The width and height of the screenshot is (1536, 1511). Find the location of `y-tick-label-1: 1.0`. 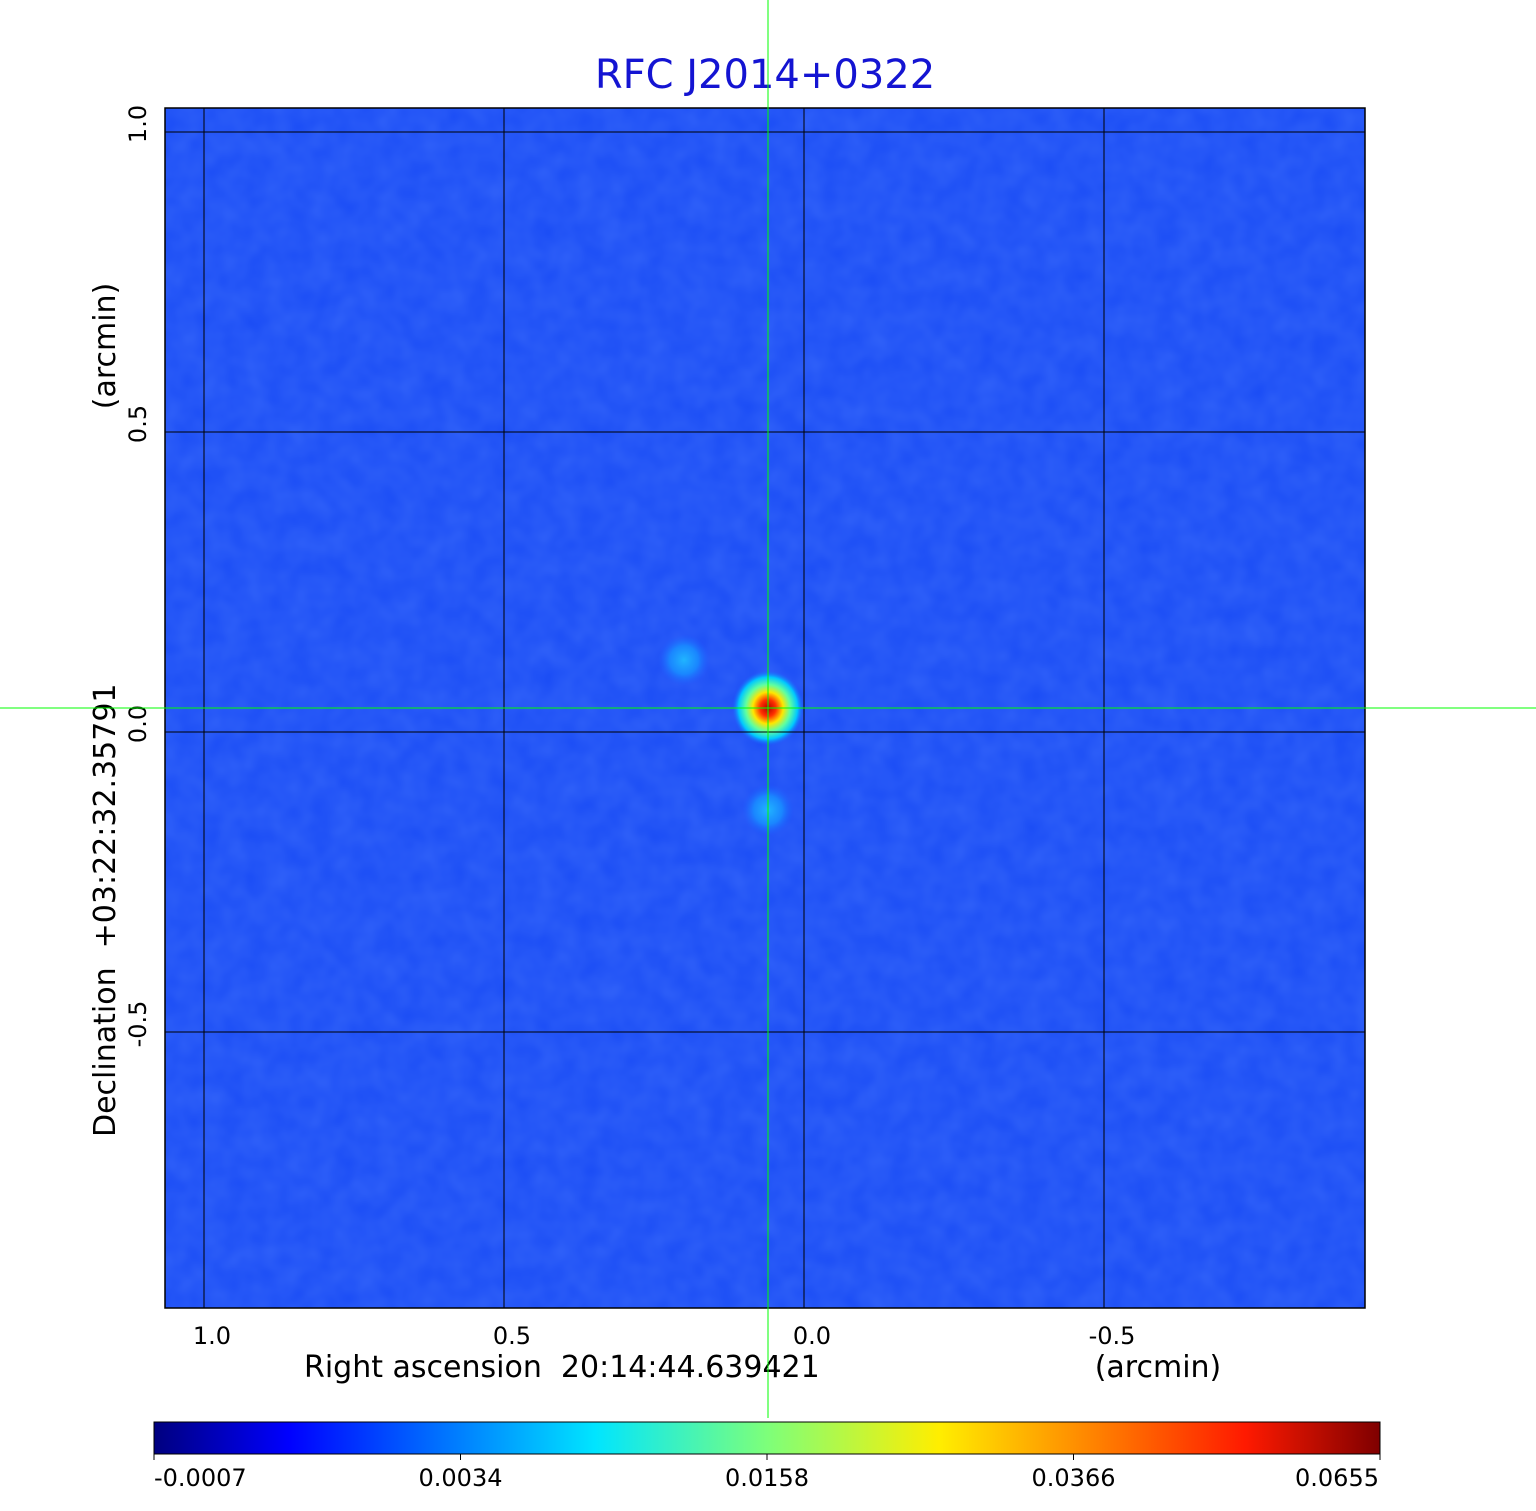

y-tick-label-1: 1.0 is located at coordinates (138, 124).